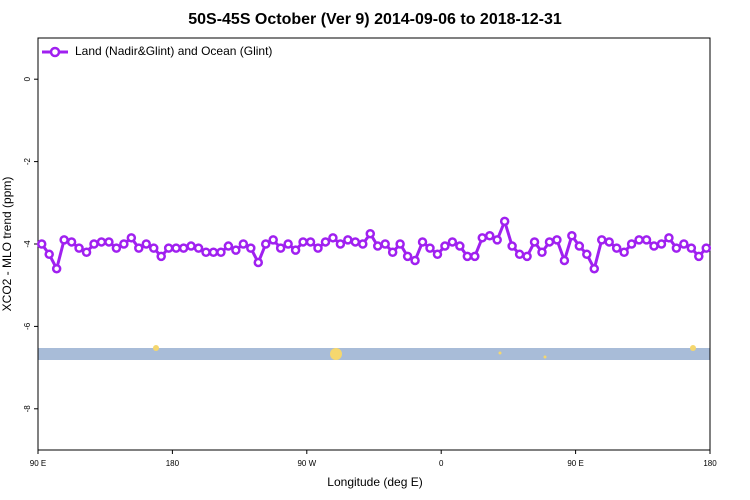 Image resolution: width=750 pixels, height=500 pixels. I want to click on strip-band, so click(374, 354).